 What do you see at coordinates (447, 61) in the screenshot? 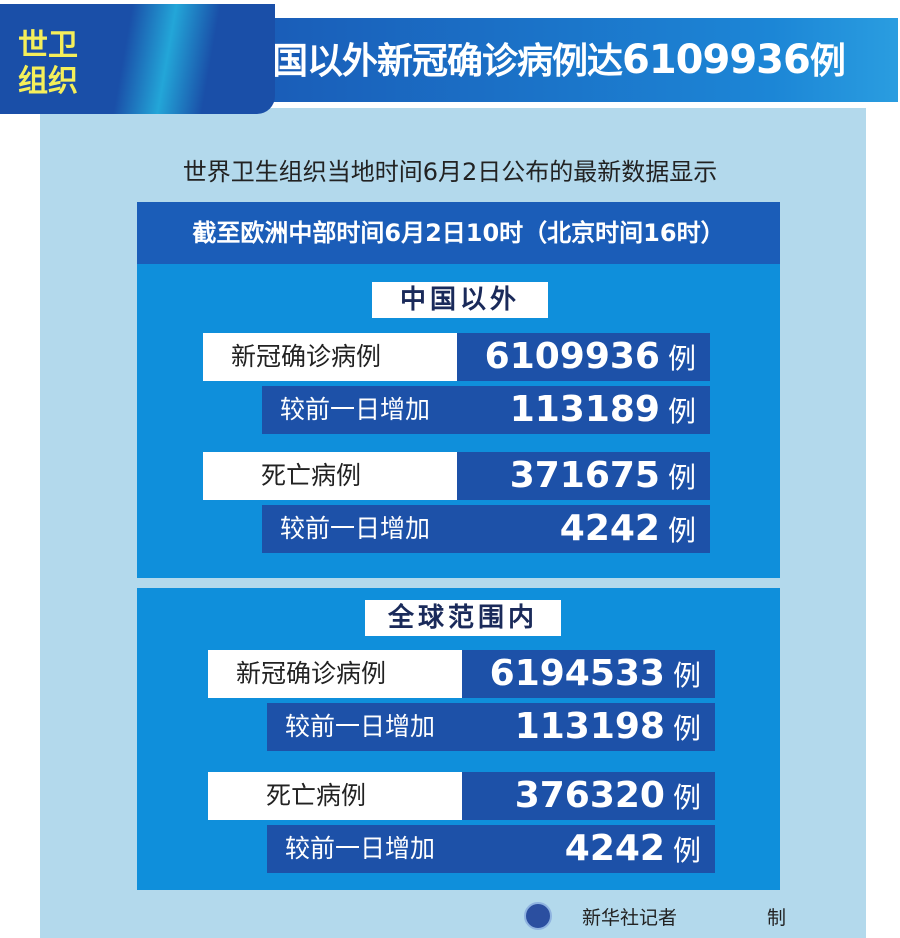
I see `title-text: 国以外新冠确诊病例达` at bounding box center [447, 61].